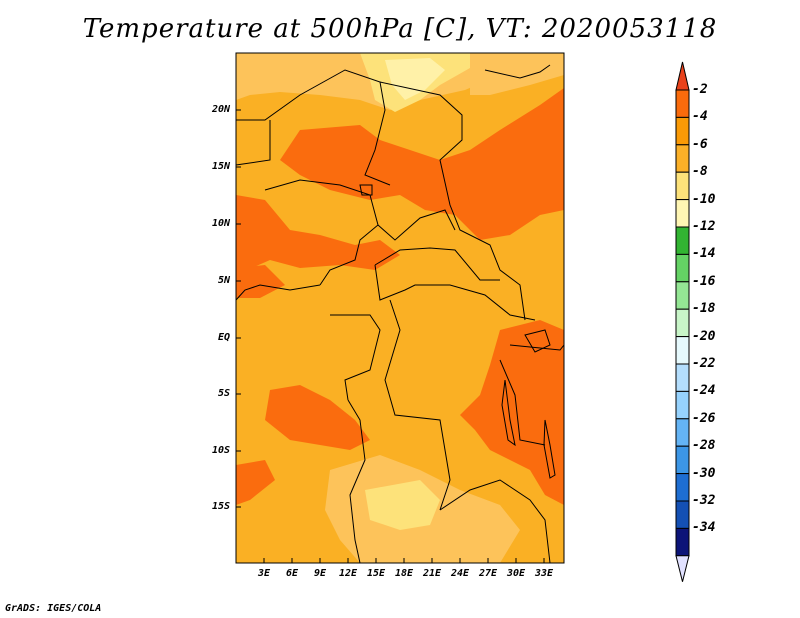 The height and width of the screenshot is (618, 800). I want to click on warm-band-sahel, so click(422, 164).